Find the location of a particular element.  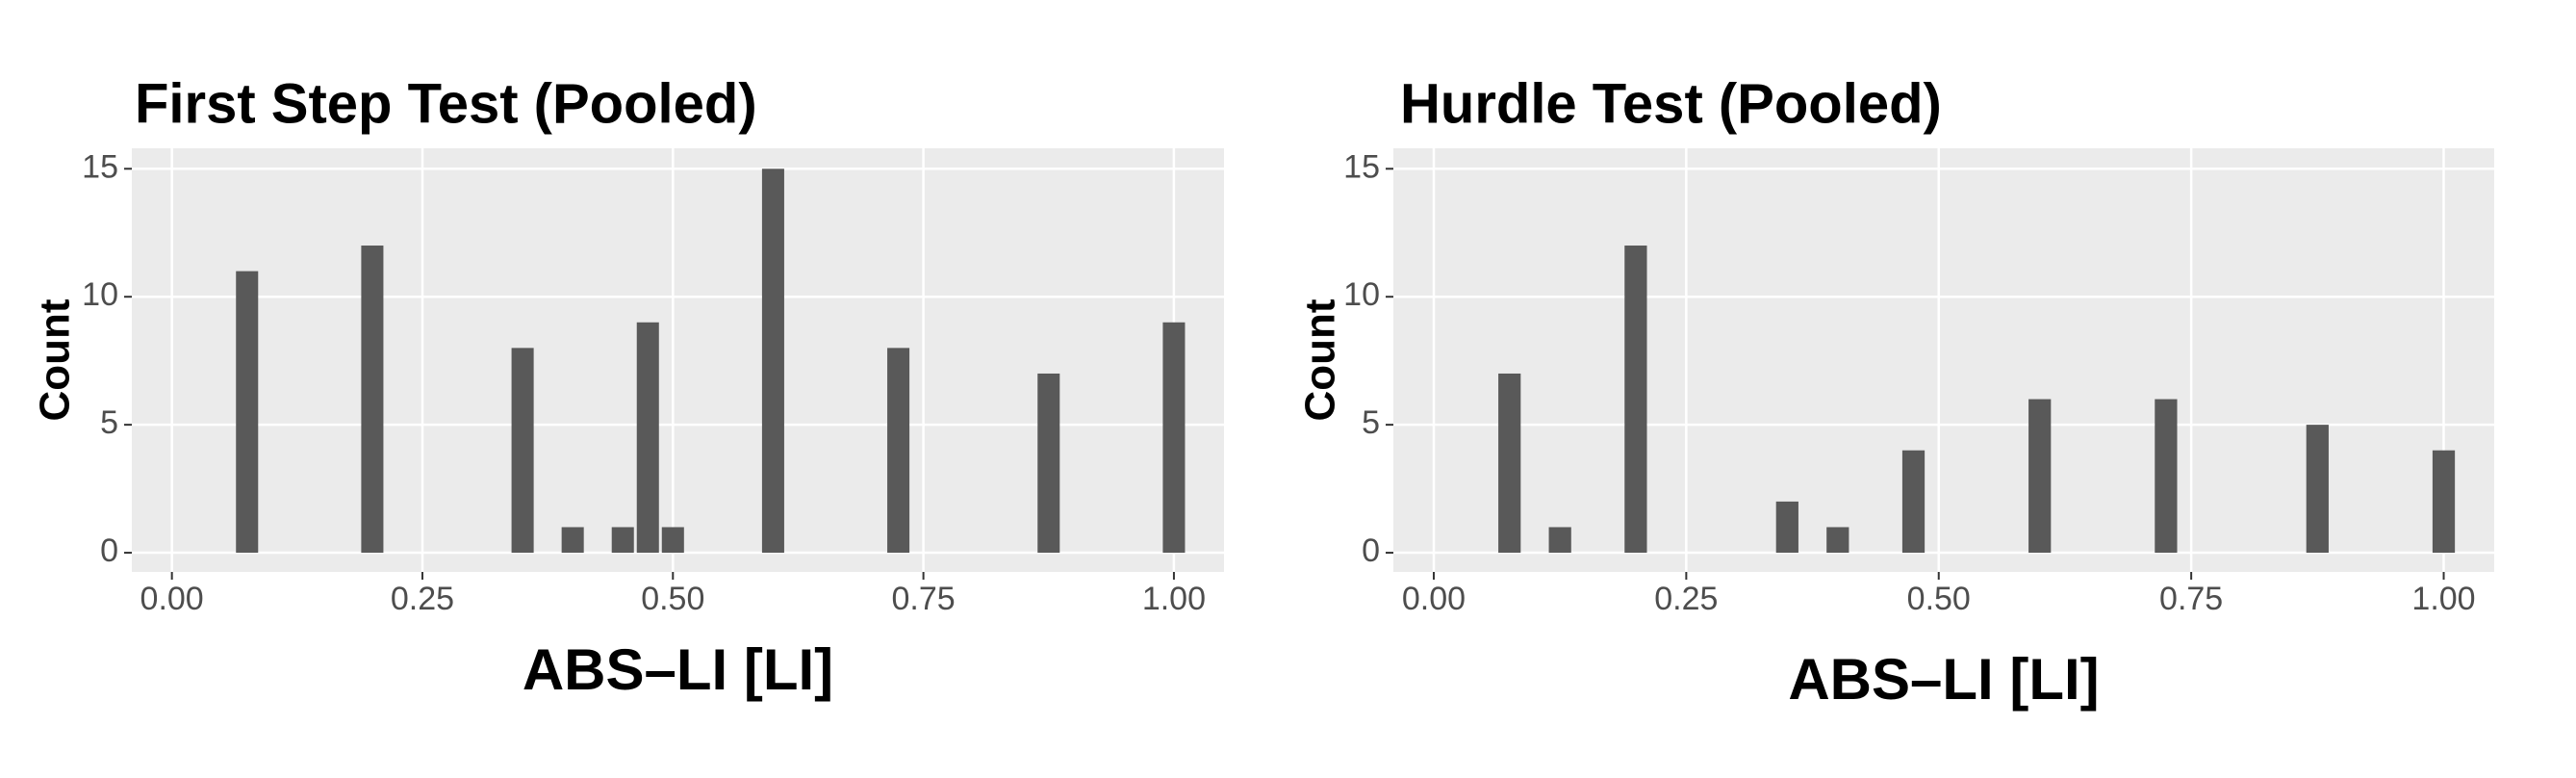

chart-title: Hurdle Test (Pooled) is located at coordinates (1671, 103).